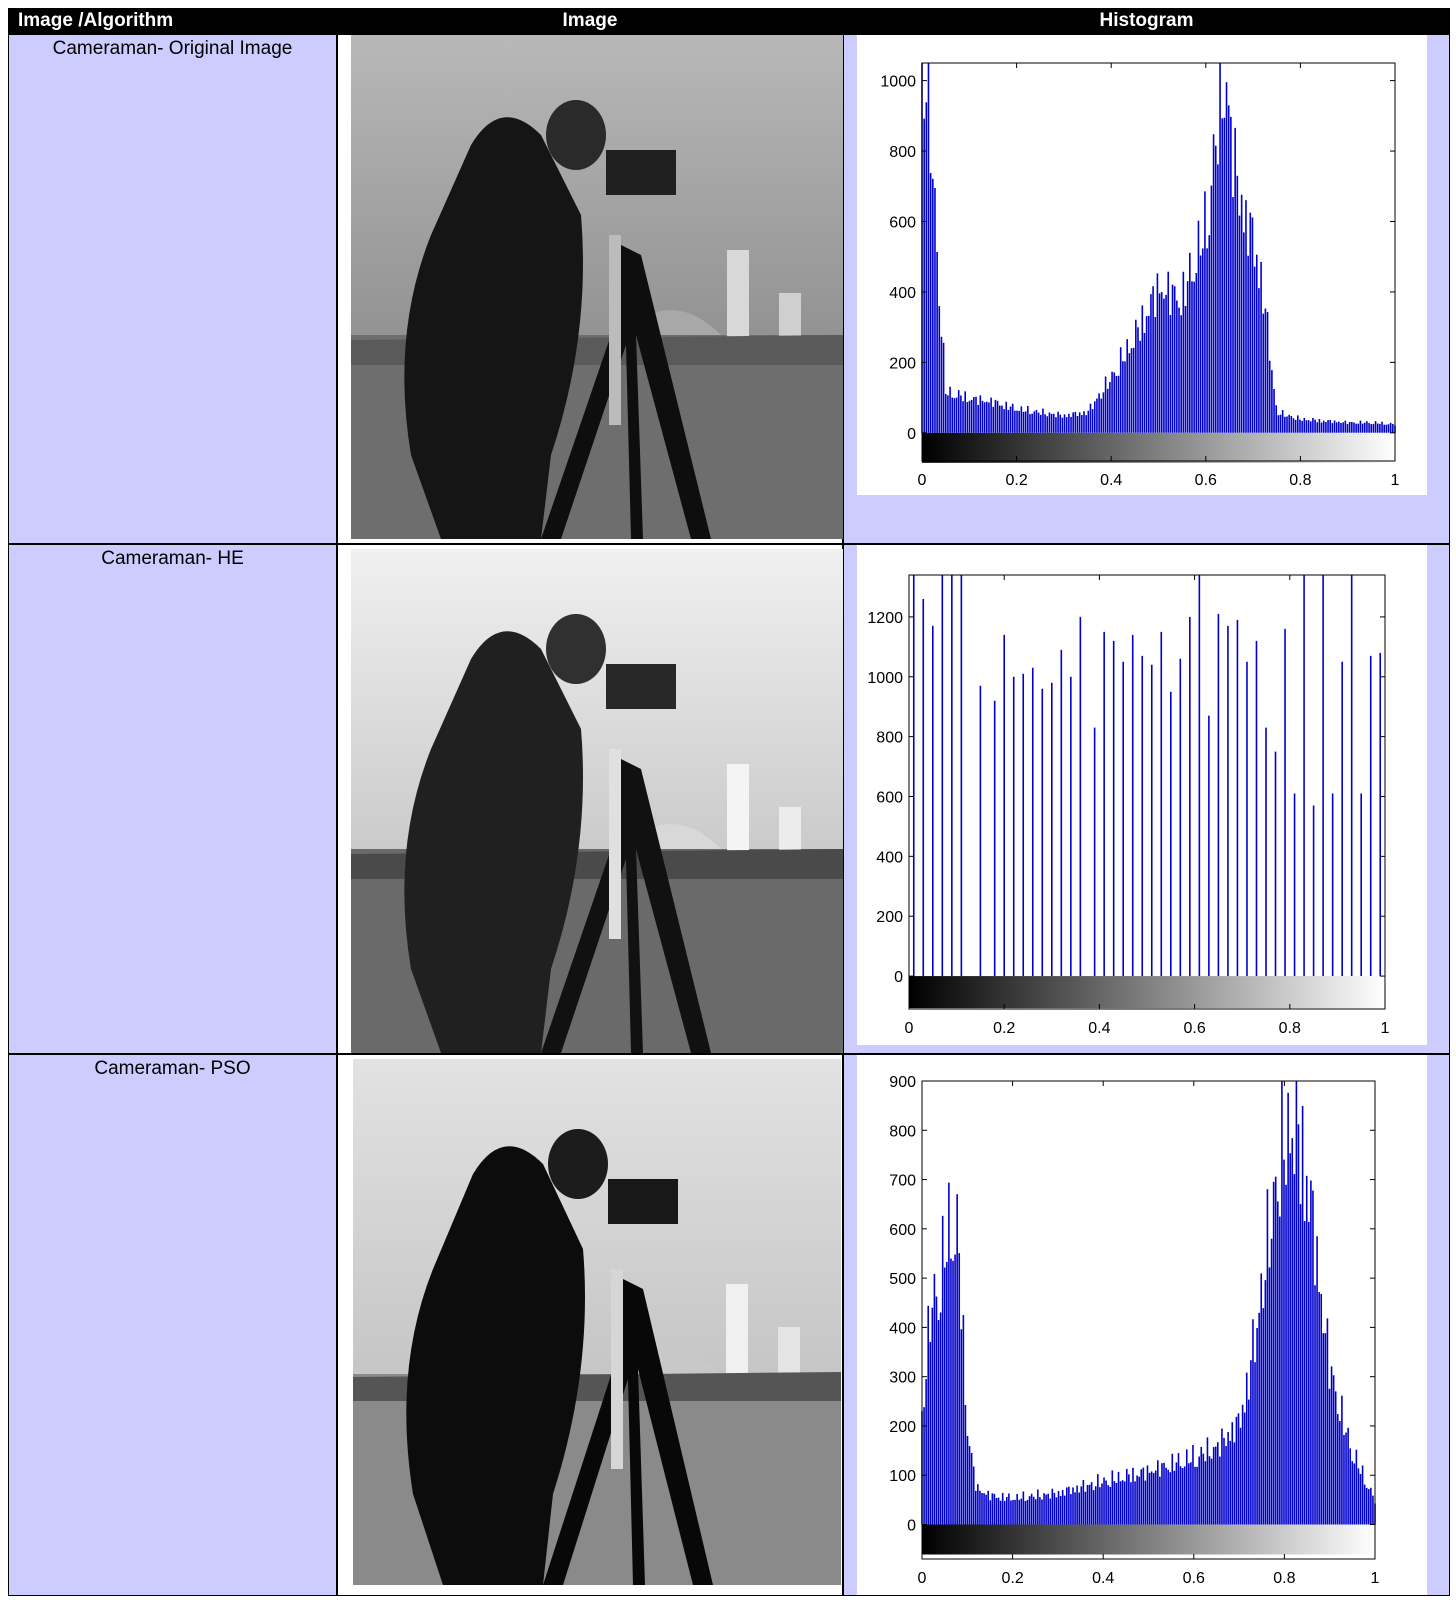  Describe the element at coordinates (889, 738) in the screenshot. I see `y-tick-label: 800` at that location.